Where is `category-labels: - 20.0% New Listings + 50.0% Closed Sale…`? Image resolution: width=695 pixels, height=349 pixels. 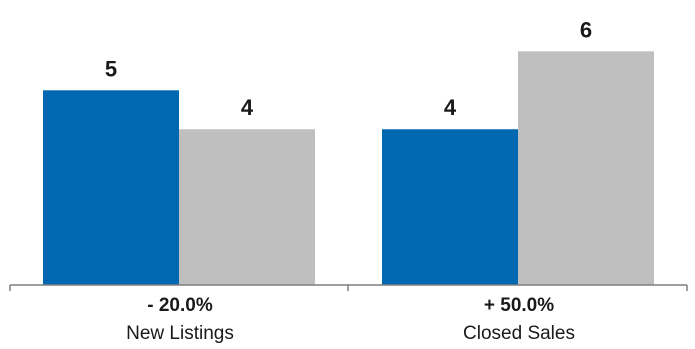
category-labels: - 20.0% New Listings + 50.0% Closed Sale… is located at coordinates (350, 319).